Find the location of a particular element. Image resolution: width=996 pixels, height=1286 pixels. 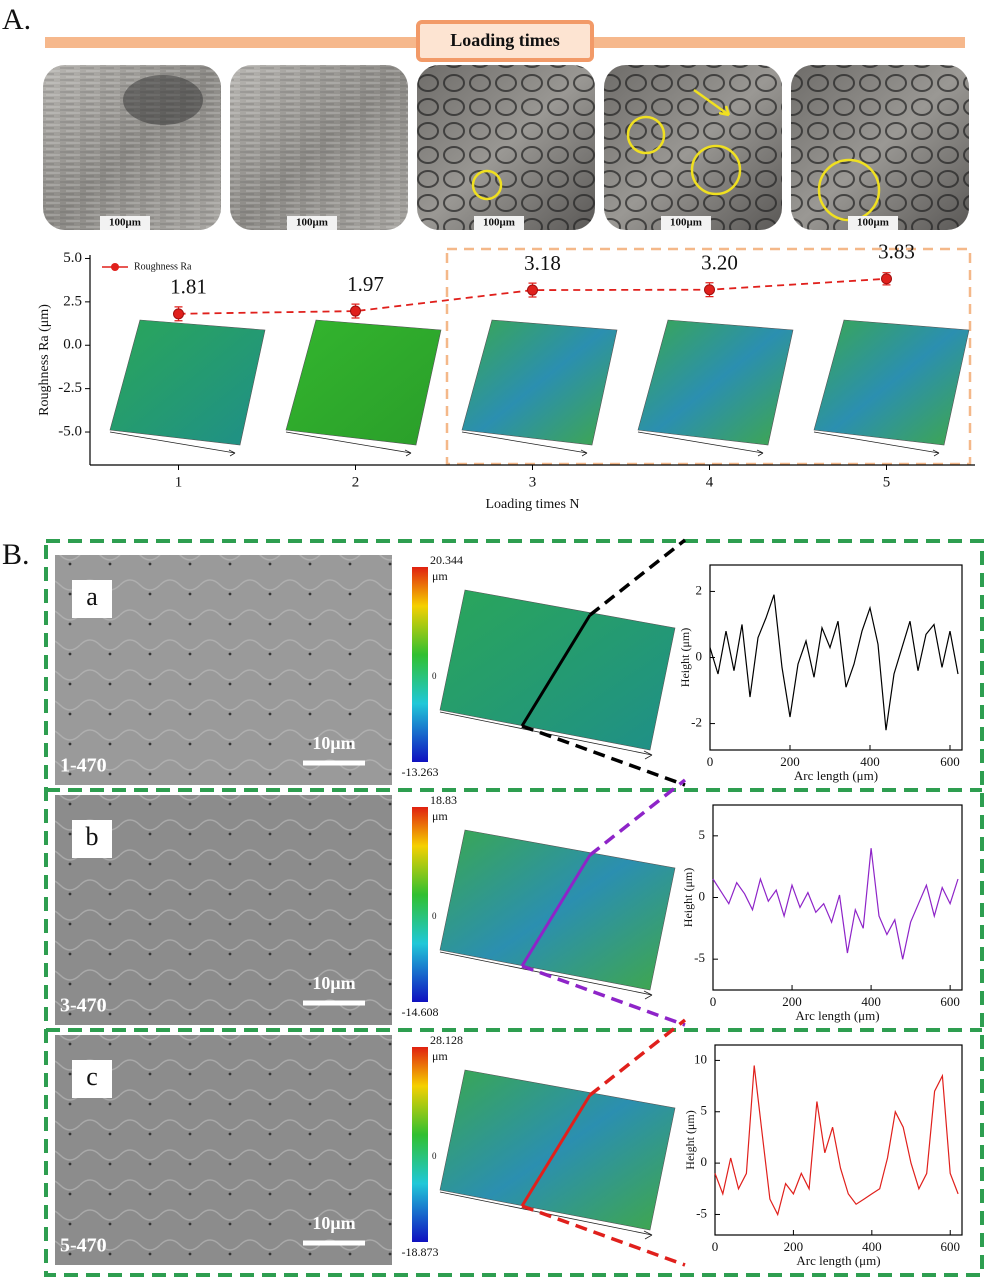

x-tick-label: 1 is located at coordinates (179, 482).